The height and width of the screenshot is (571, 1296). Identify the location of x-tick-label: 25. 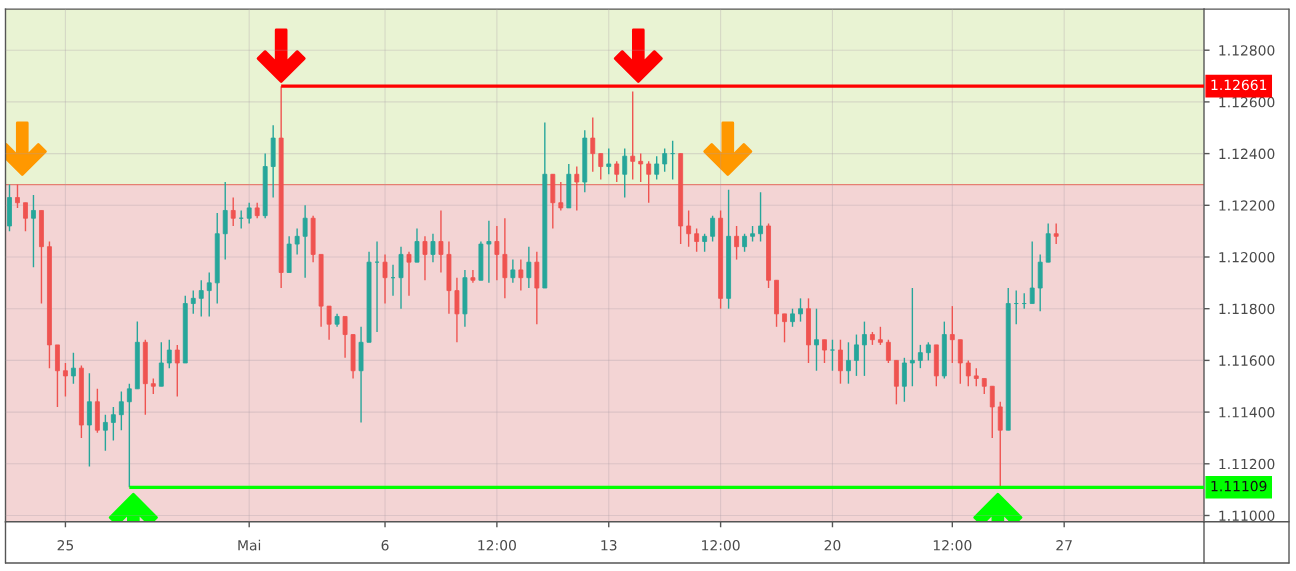
(65, 545).